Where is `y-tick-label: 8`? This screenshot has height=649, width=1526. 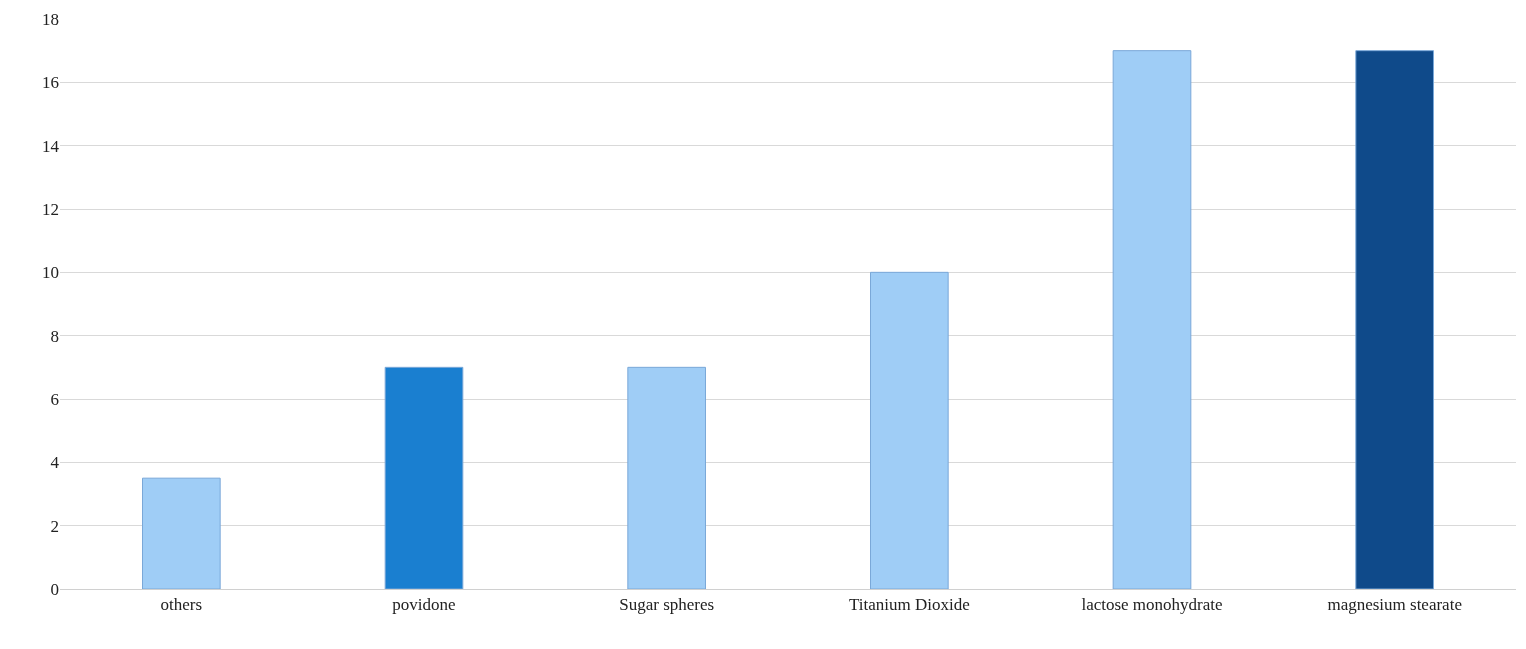 y-tick-label: 8 is located at coordinates (54, 336).